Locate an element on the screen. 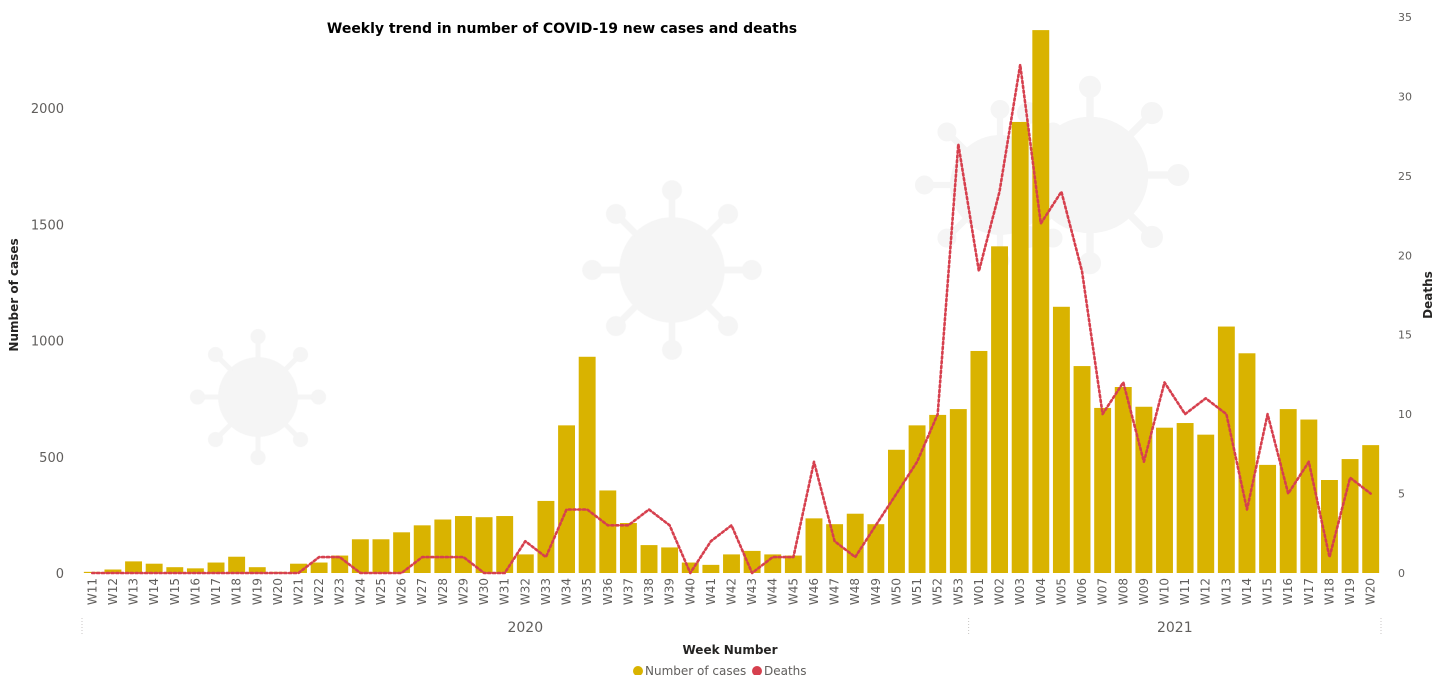 The height and width of the screenshot is (675, 1446). x-tick-label: W39 is located at coordinates (670, 591).